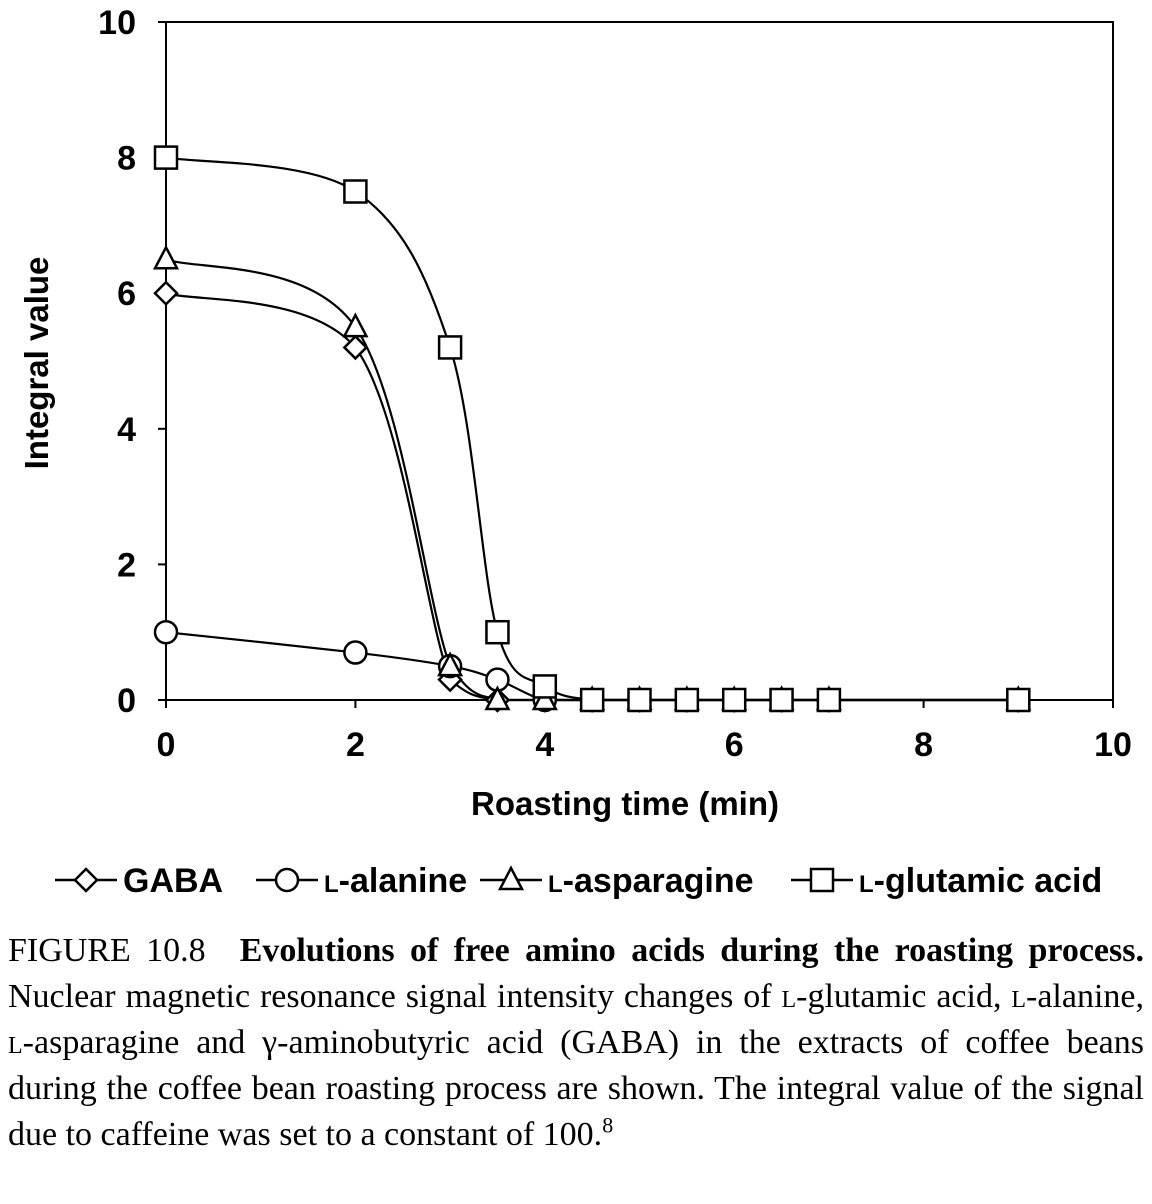 The height and width of the screenshot is (1204, 1152). What do you see at coordinates (287, 880) in the screenshot?
I see `legend-circle-icon` at bounding box center [287, 880].